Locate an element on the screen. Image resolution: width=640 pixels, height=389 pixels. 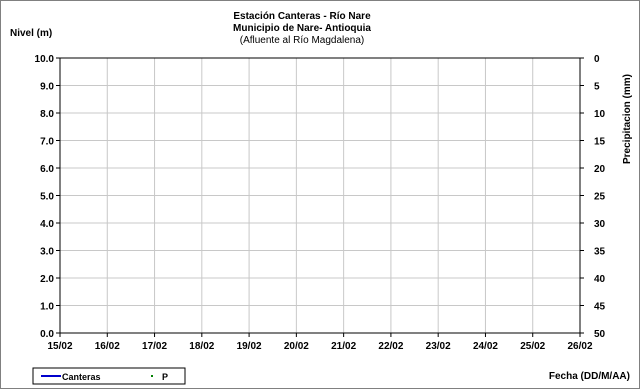
legend-label-canteras: Canteras is located at coordinates (81, 377).